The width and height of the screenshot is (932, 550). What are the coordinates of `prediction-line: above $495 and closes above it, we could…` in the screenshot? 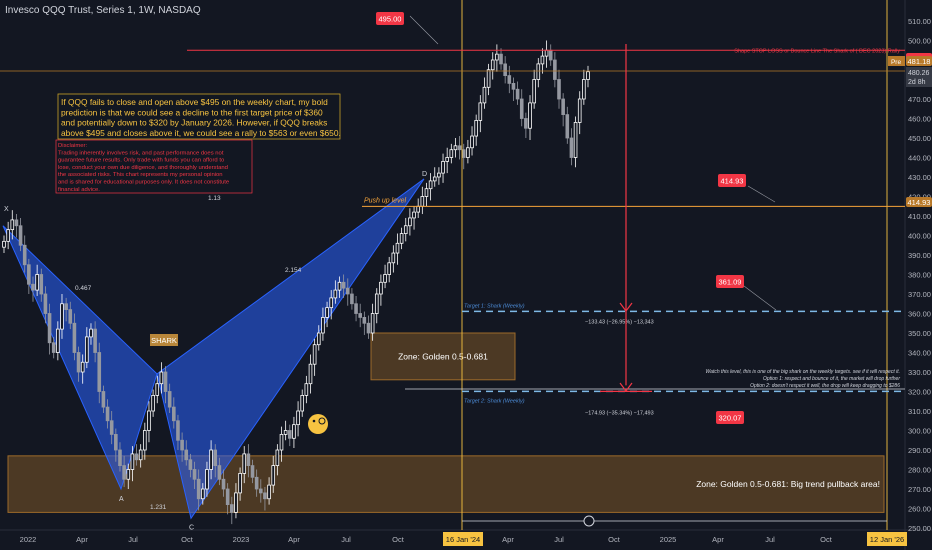 It's located at (201, 133).